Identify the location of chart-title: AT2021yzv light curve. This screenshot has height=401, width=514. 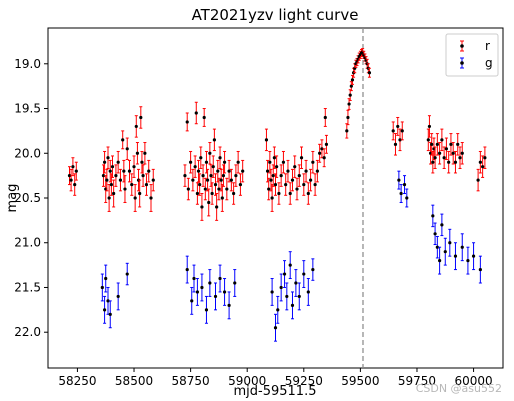
(275, 15).